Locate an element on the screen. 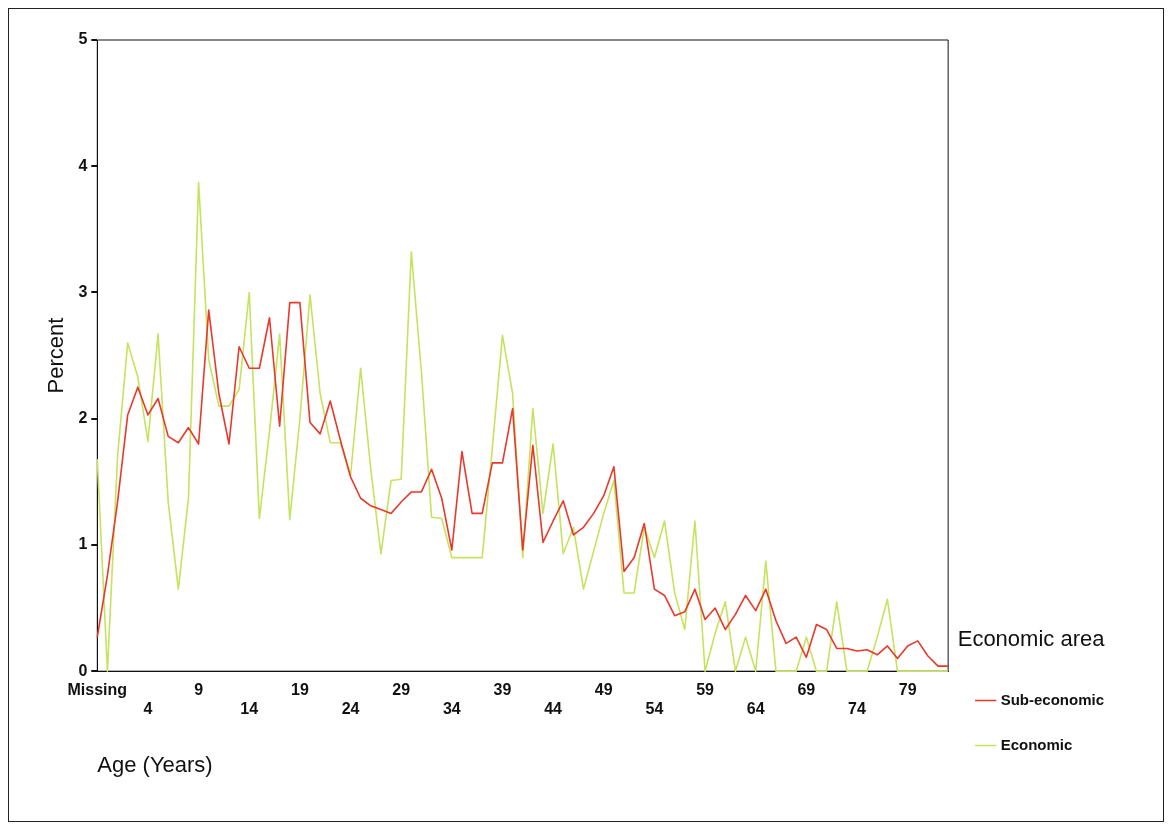 This screenshot has width=1174, height=833. legend-title: Economic area is located at coordinates (1031, 638).